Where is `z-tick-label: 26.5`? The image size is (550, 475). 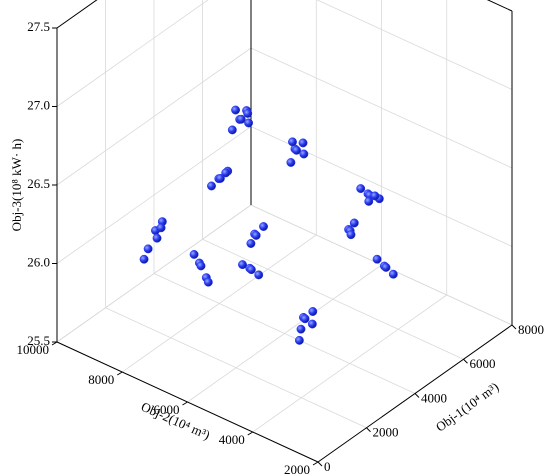
z-tick-label: 26.5 is located at coordinates (38, 183).